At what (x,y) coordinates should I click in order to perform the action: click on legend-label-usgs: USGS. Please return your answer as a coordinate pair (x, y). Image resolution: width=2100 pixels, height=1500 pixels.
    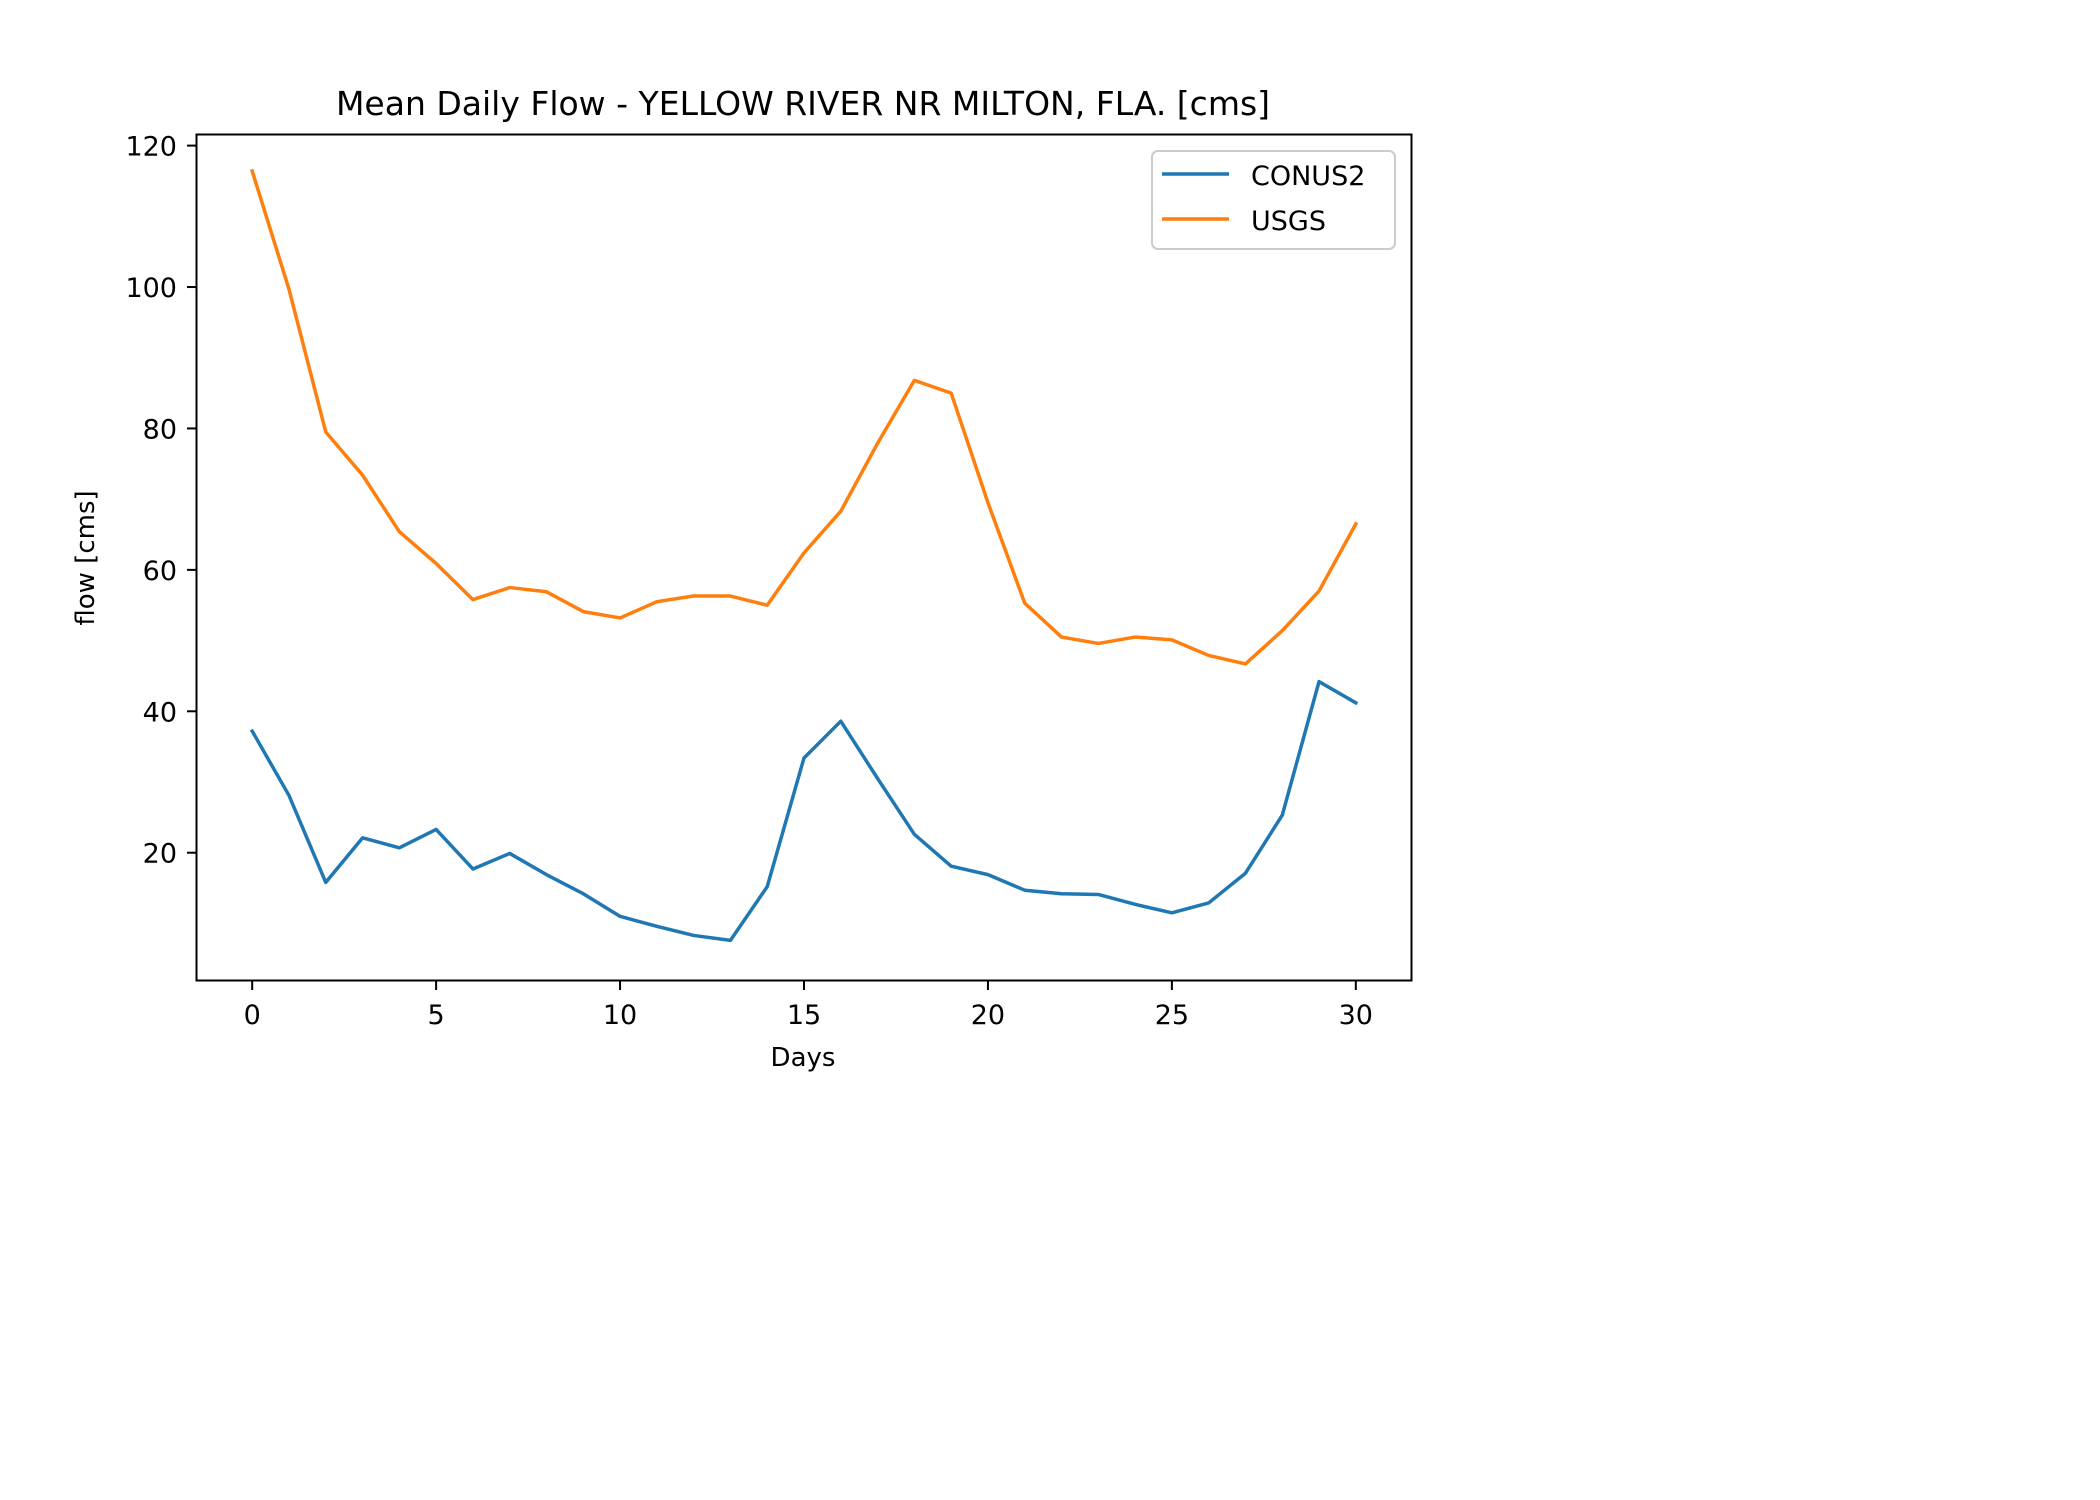
    Looking at the image, I should click on (1288, 221).